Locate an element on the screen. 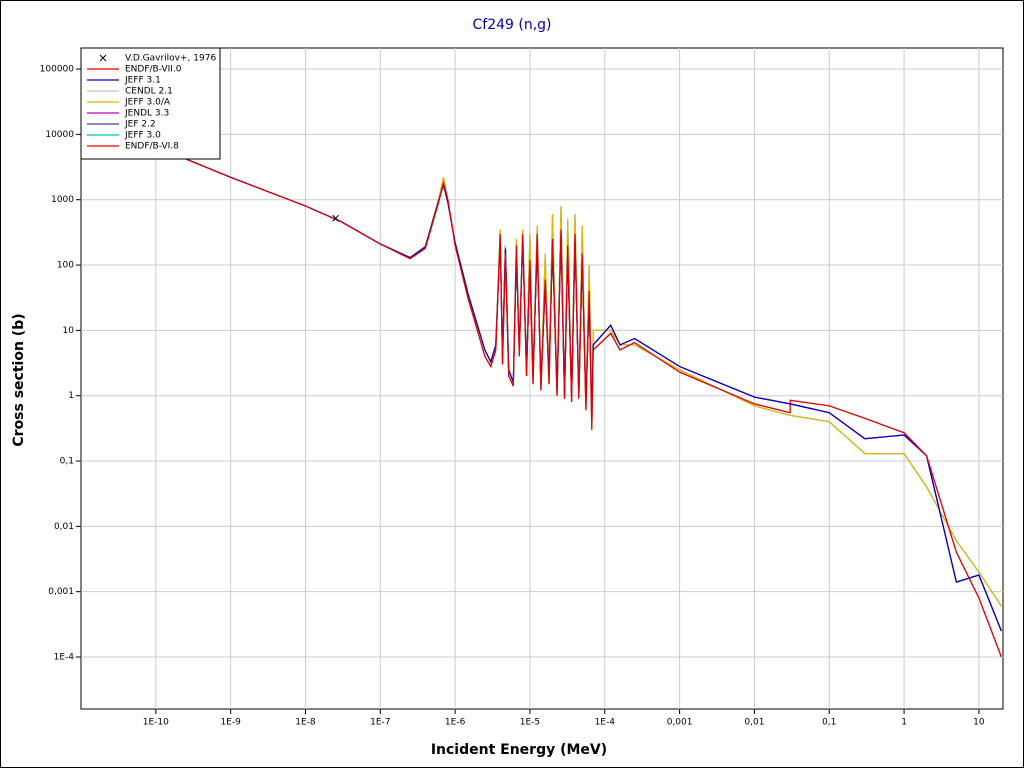 The height and width of the screenshot is (768, 1024). legend-label: JENDL 3.3 is located at coordinates (146, 114).